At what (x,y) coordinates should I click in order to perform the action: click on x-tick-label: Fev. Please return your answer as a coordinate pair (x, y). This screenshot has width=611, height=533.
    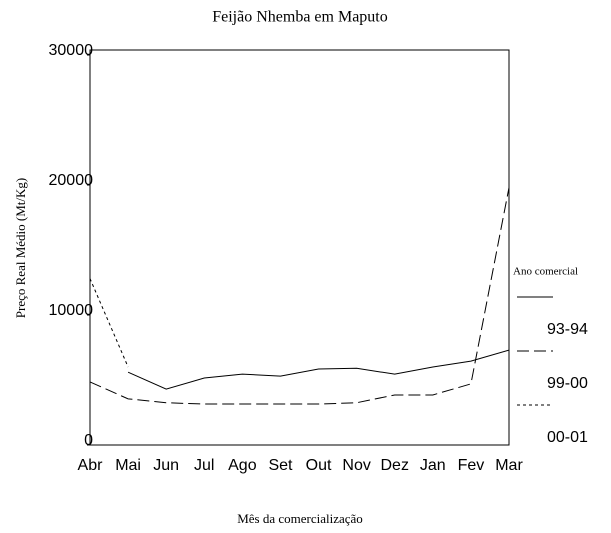
    Looking at the image, I should click on (471, 465).